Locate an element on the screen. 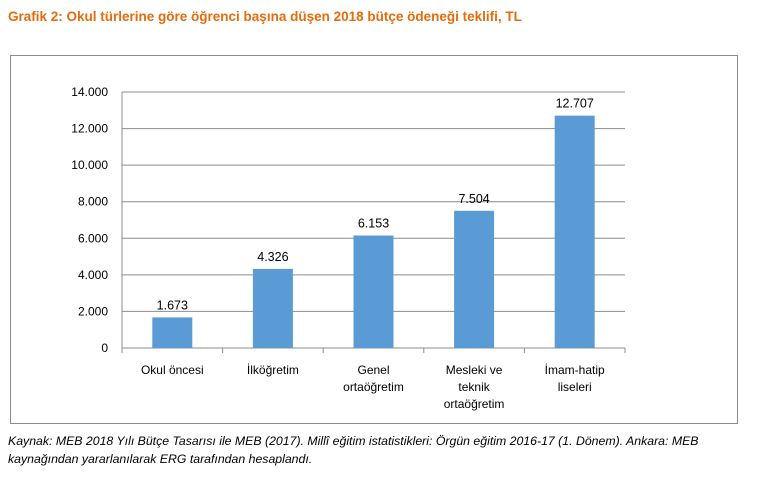 The image size is (770, 488). y-tick-label: 10.000 is located at coordinates (89, 165).